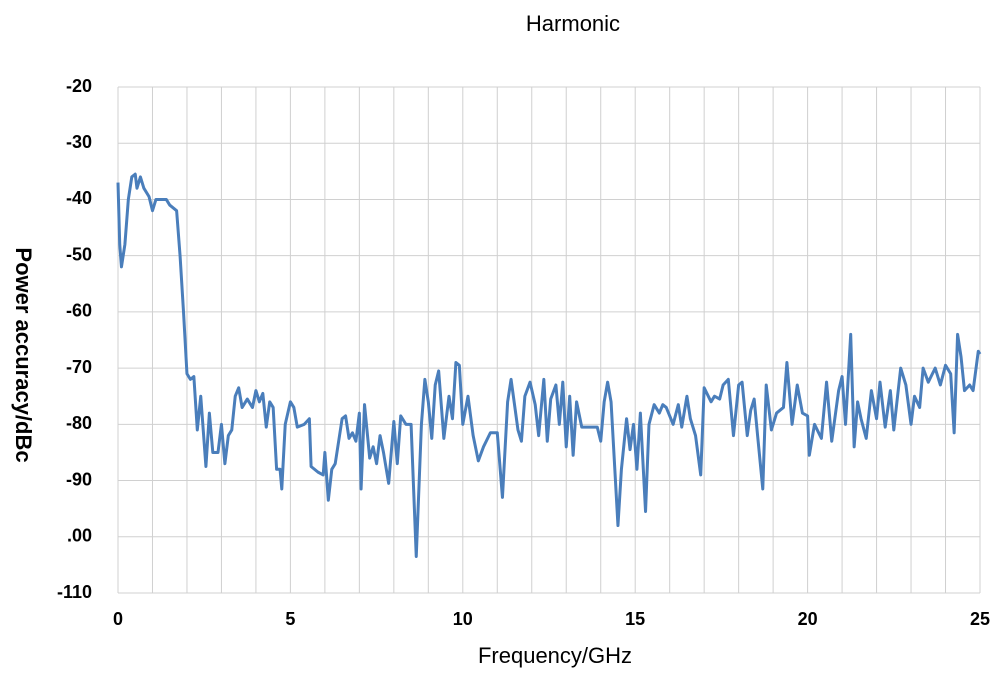 The height and width of the screenshot is (673, 998). I want to click on y-tick-label: -60, so click(79, 311).